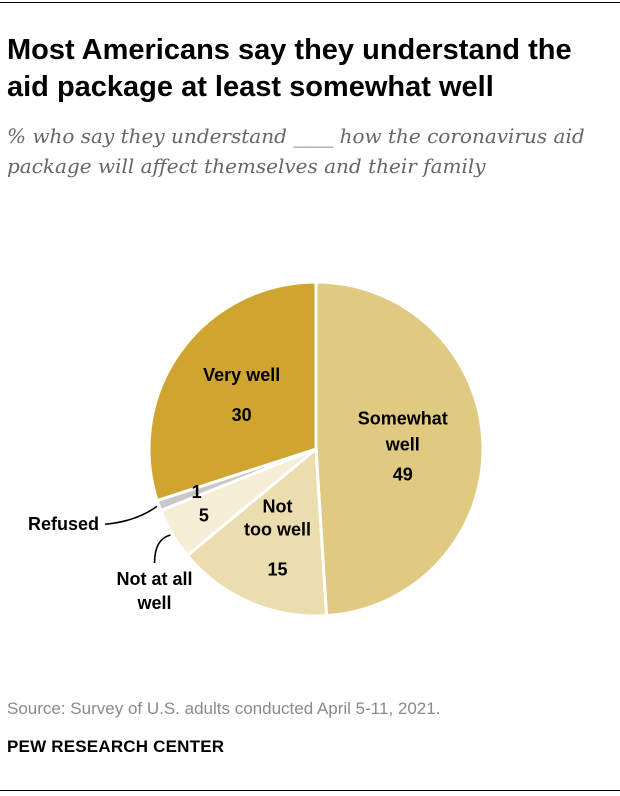  What do you see at coordinates (232, 391) in the screenshot?
I see `pie-slice-very-well` at bounding box center [232, 391].